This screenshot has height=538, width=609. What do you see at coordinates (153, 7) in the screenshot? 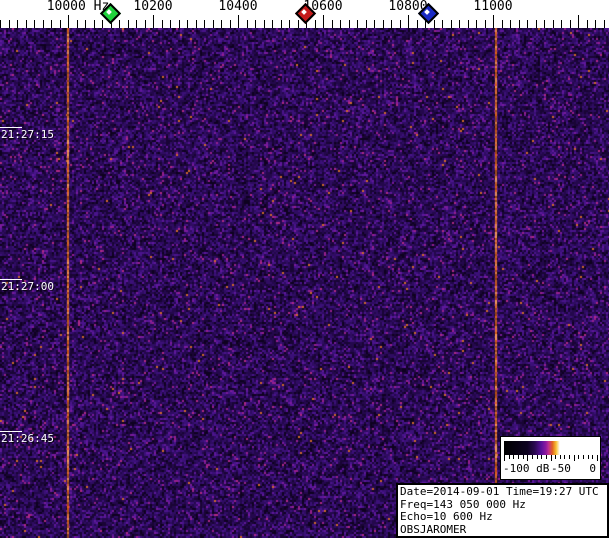
I see `frequency-tick-label: 10200` at bounding box center [153, 7].